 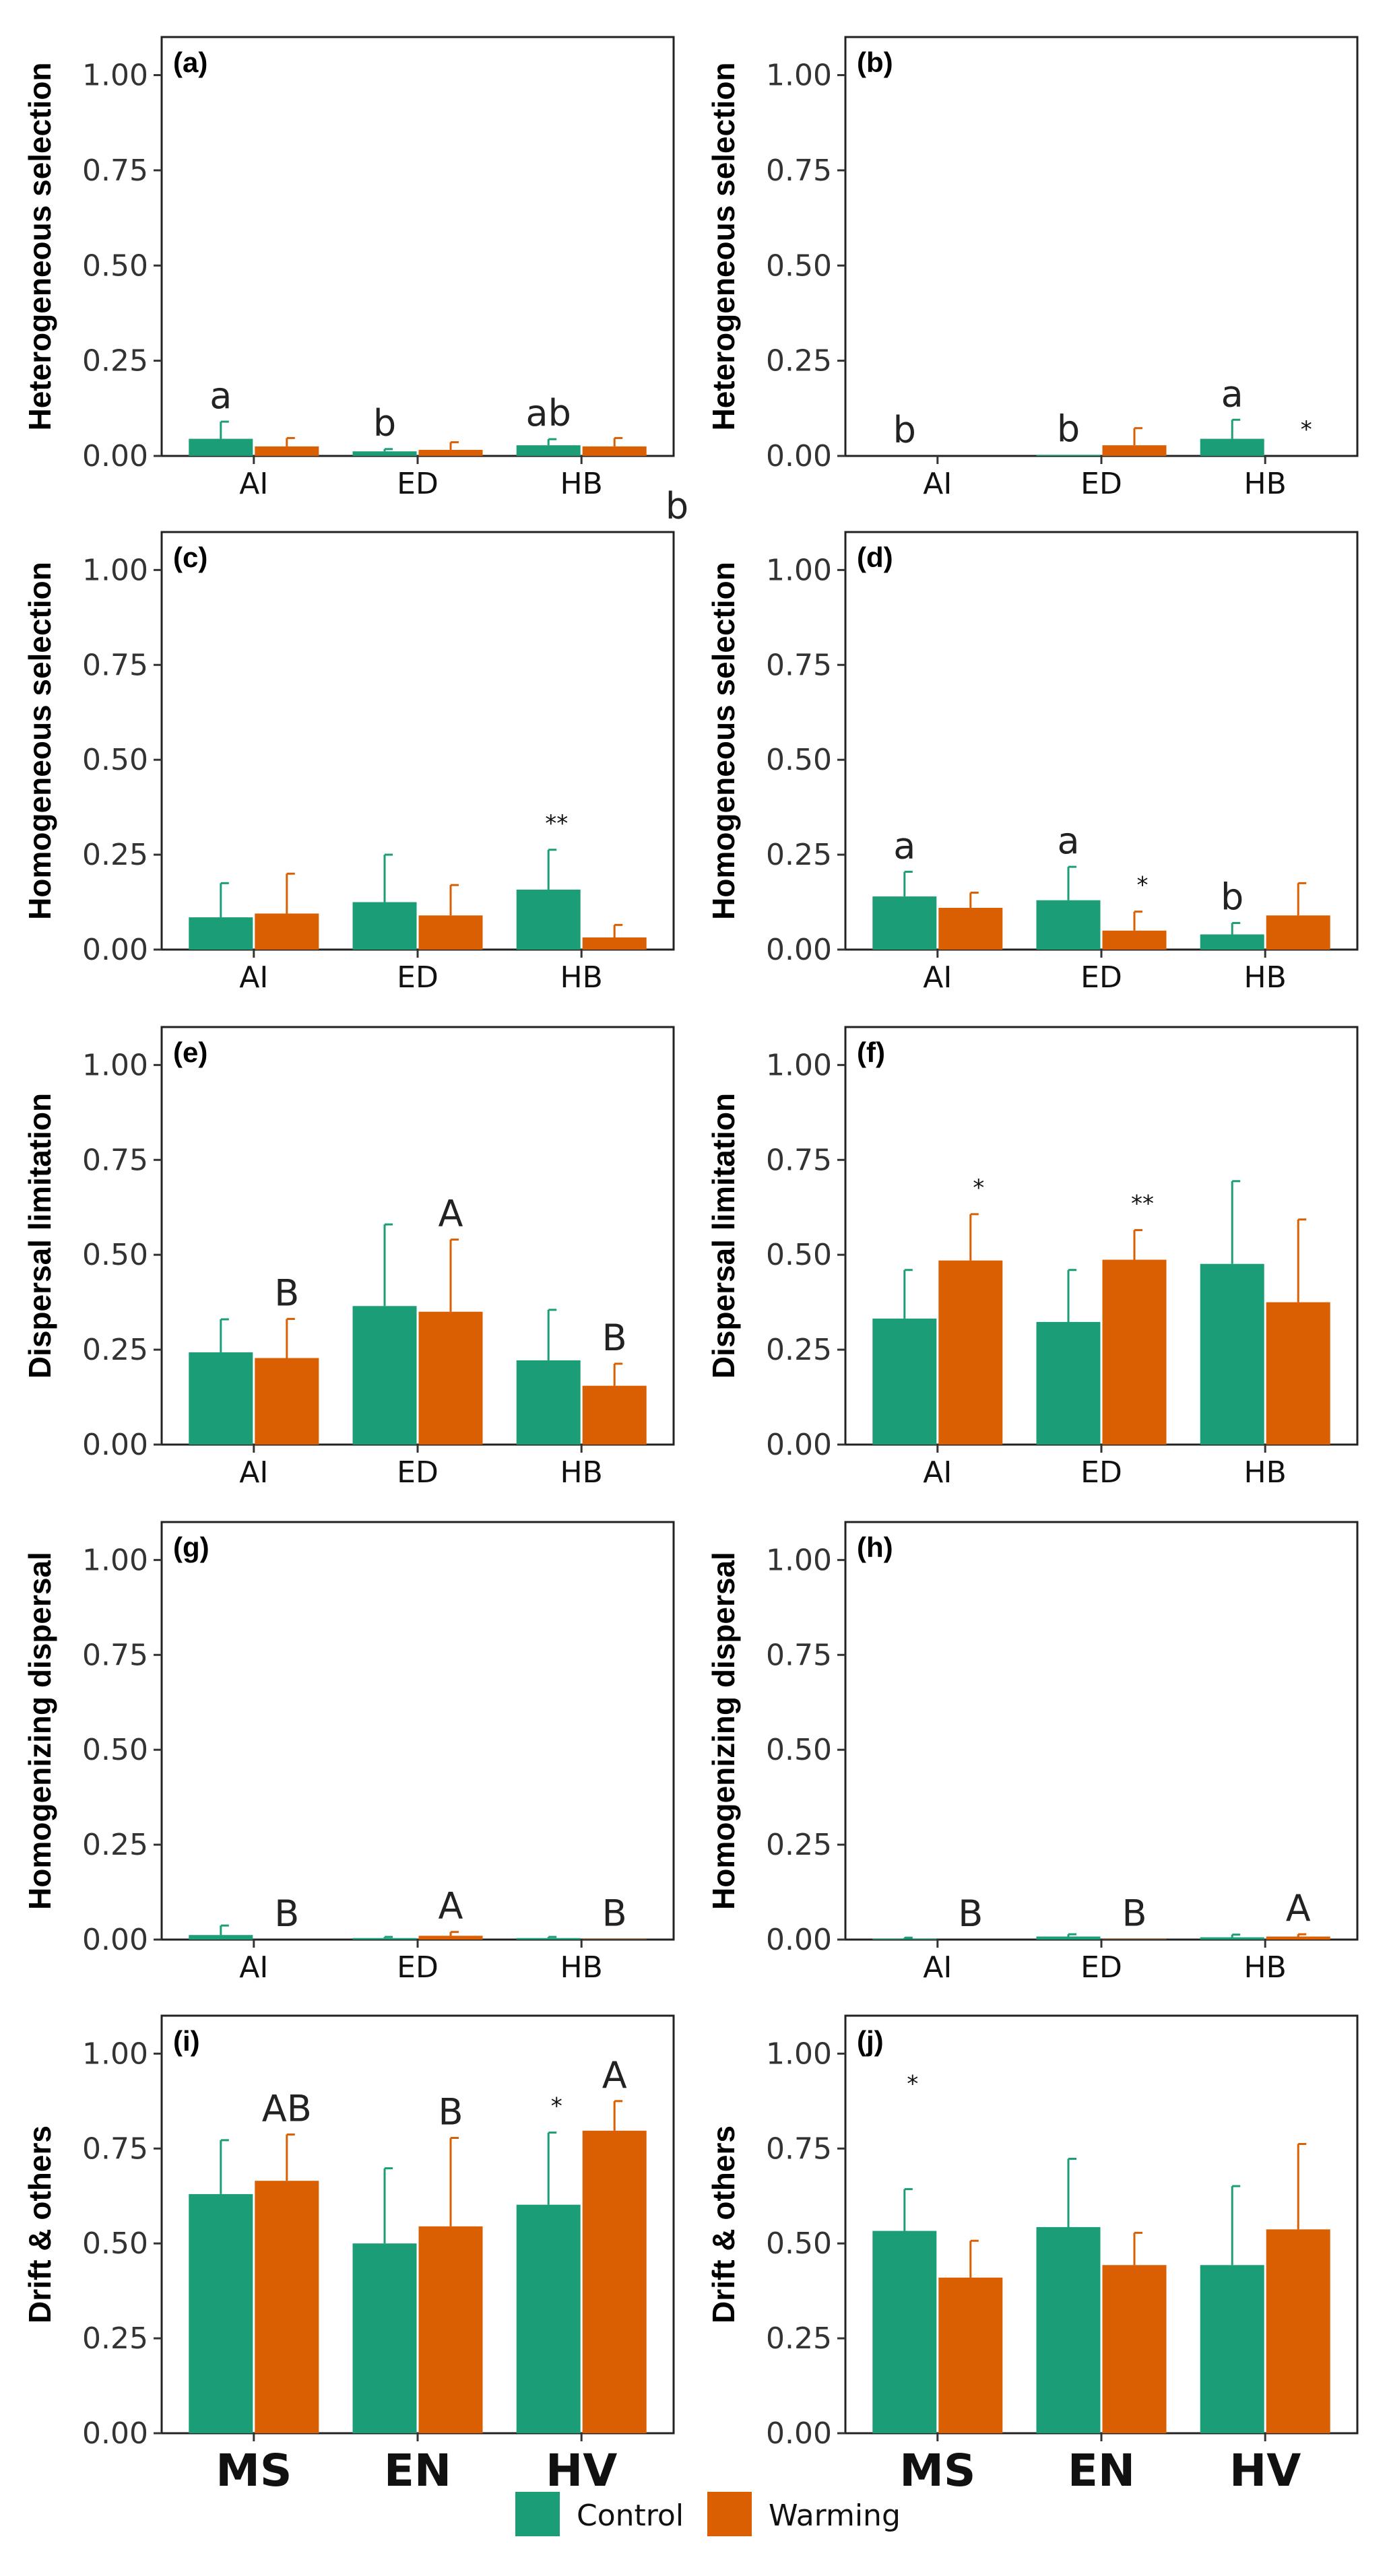 I want to click on legend-control-label: Control, so click(x=630, y=2516).